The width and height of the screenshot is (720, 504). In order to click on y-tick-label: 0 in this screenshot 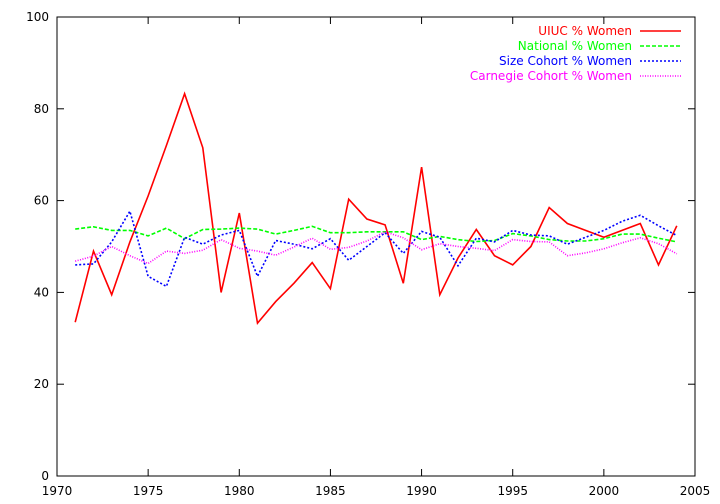, I will do `click(45, 476)`.